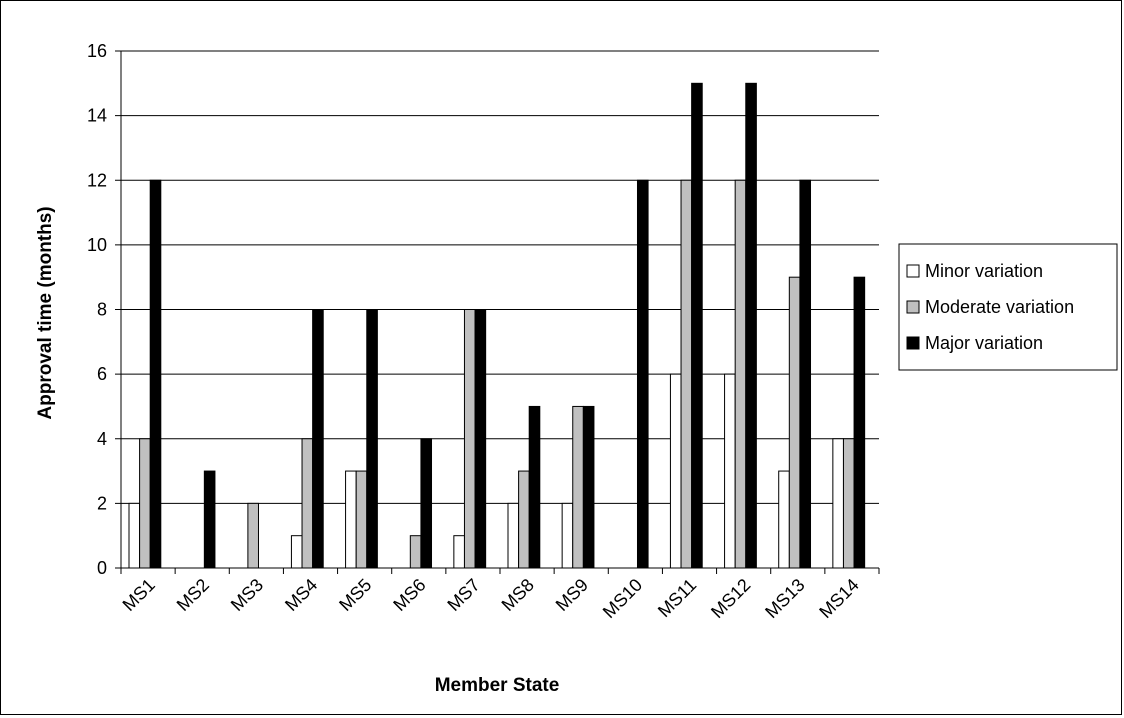  I want to click on bar-ms7-moderate-variation, so click(469, 439).